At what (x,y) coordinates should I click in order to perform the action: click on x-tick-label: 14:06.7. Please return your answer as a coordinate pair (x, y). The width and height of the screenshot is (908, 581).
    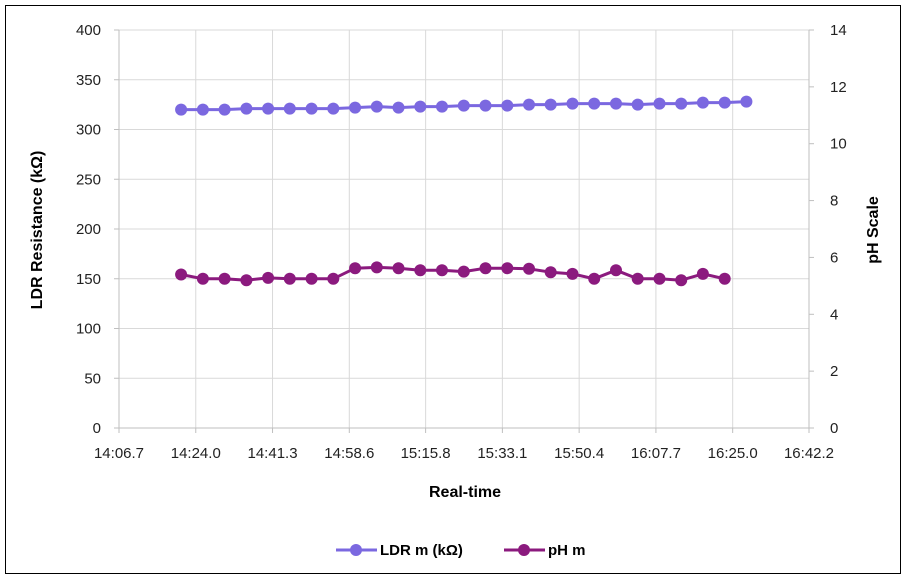
    Looking at the image, I should click on (119, 453).